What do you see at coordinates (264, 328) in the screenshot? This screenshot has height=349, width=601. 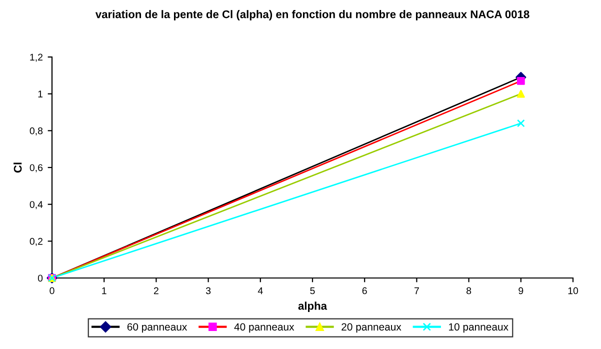 I see `legend-label: 40 panneaux` at bounding box center [264, 328].